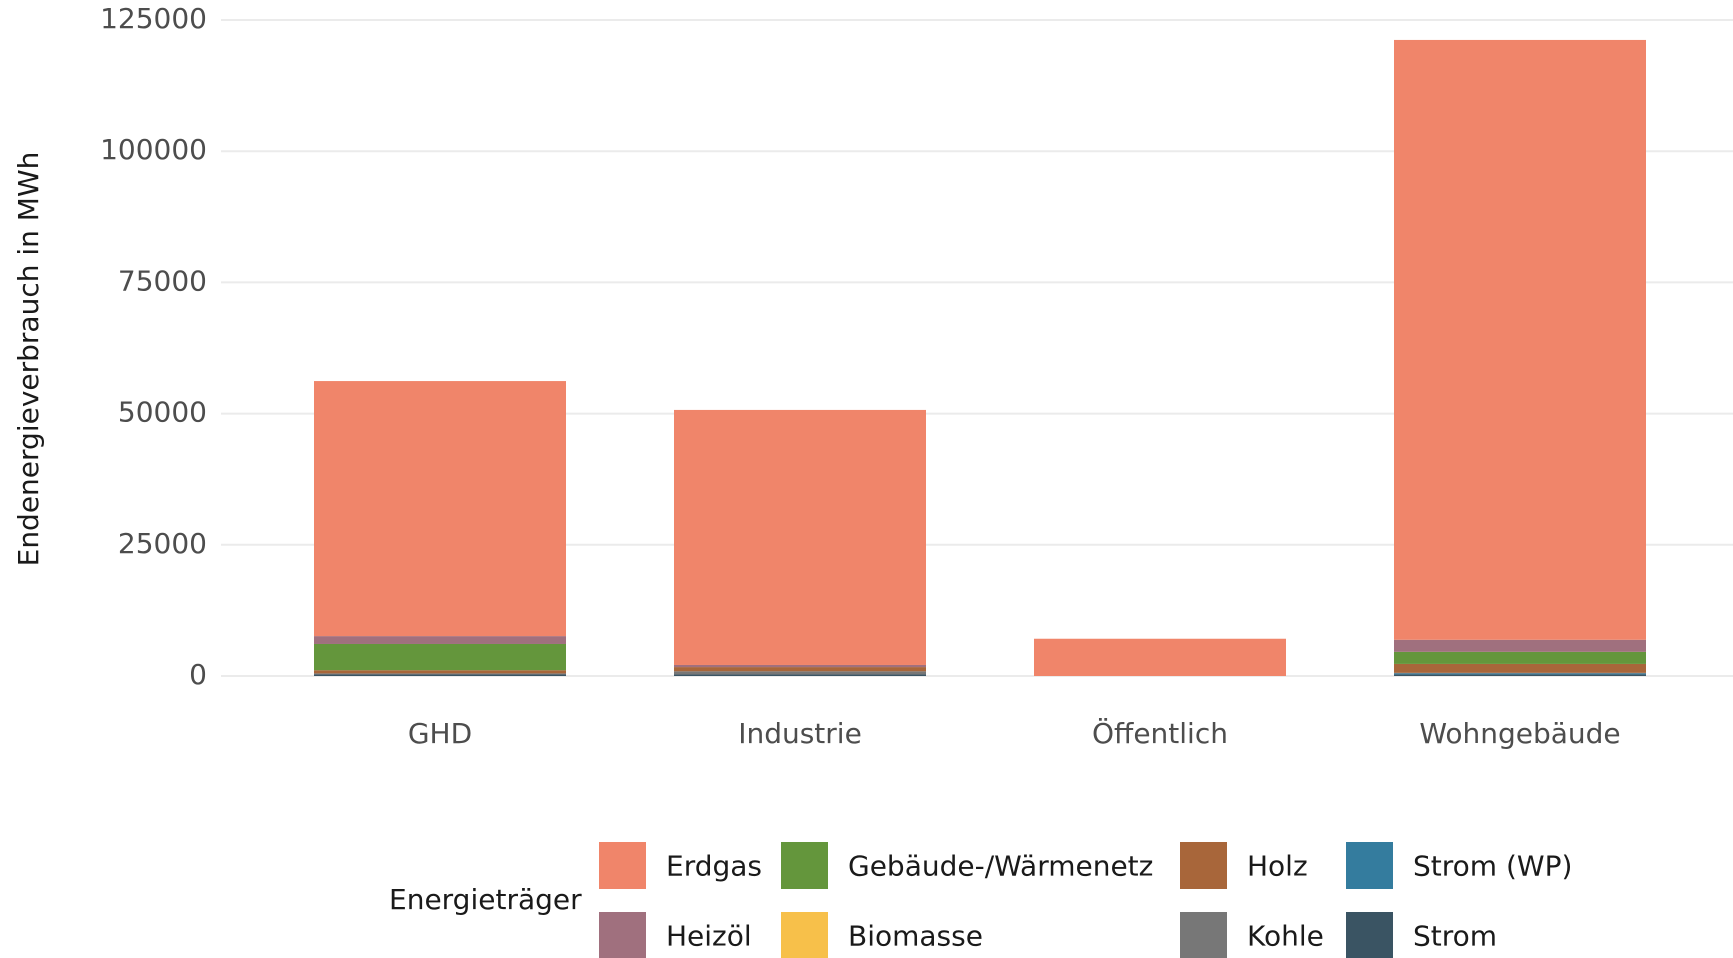  Describe the element at coordinates (198, 674) in the screenshot. I see `y-tick-label: 0` at that location.